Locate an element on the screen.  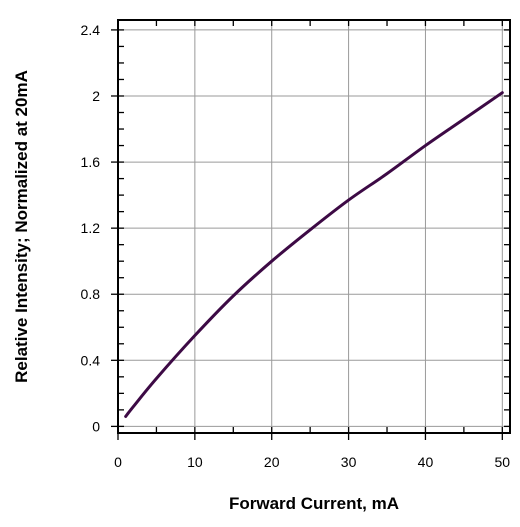
x-tick-label: 50 is located at coordinates (503, 462).